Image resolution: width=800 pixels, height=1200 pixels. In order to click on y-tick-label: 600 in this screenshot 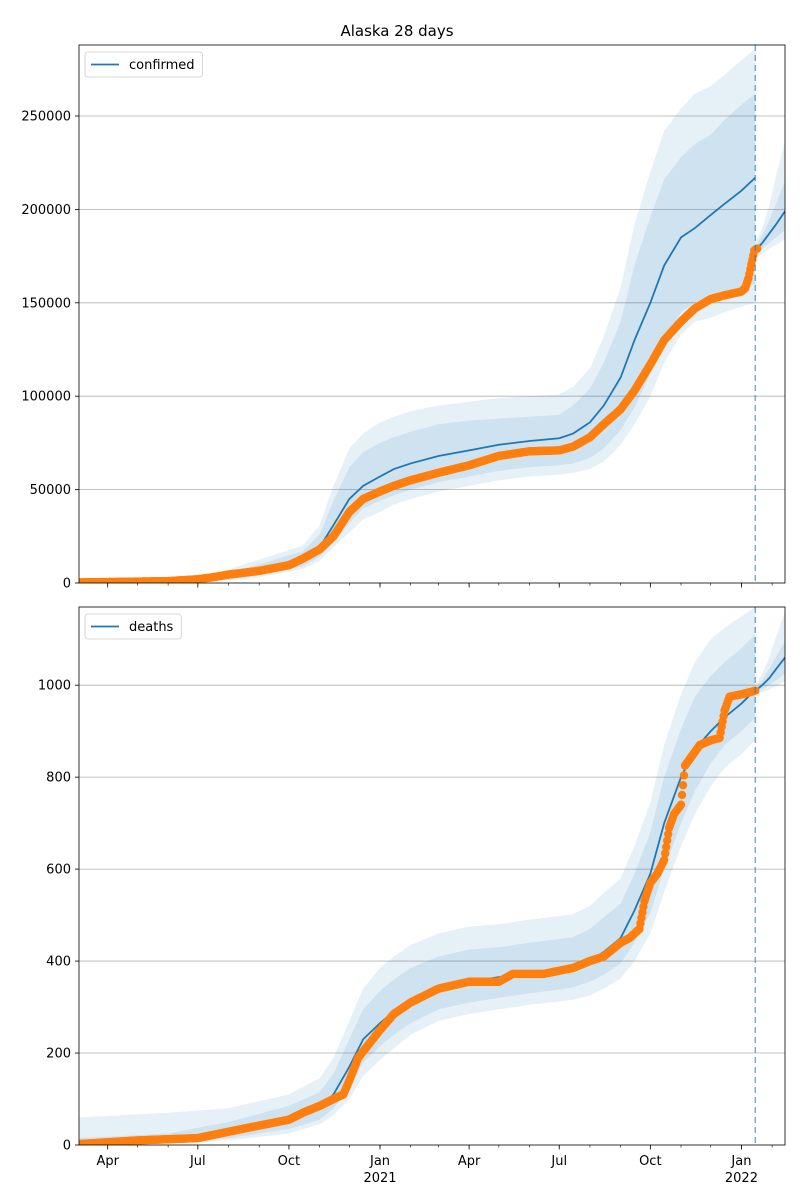, I will do `click(58, 870)`.